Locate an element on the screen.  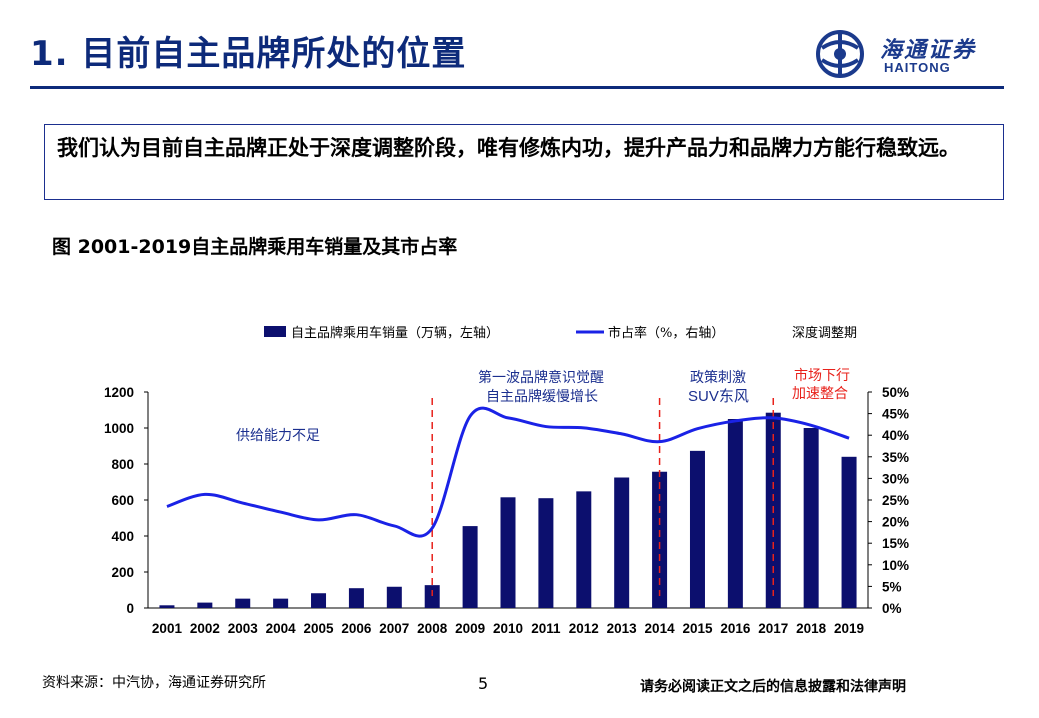
y2-tick-label-9: 45% is located at coordinates (895, 414).